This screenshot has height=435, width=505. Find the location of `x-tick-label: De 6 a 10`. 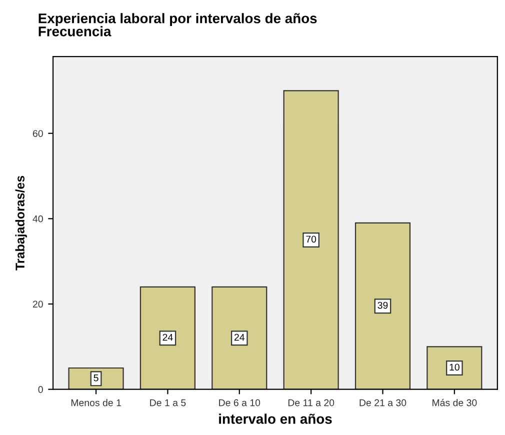

x-tick-label: De 6 a 10 is located at coordinates (239, 402).